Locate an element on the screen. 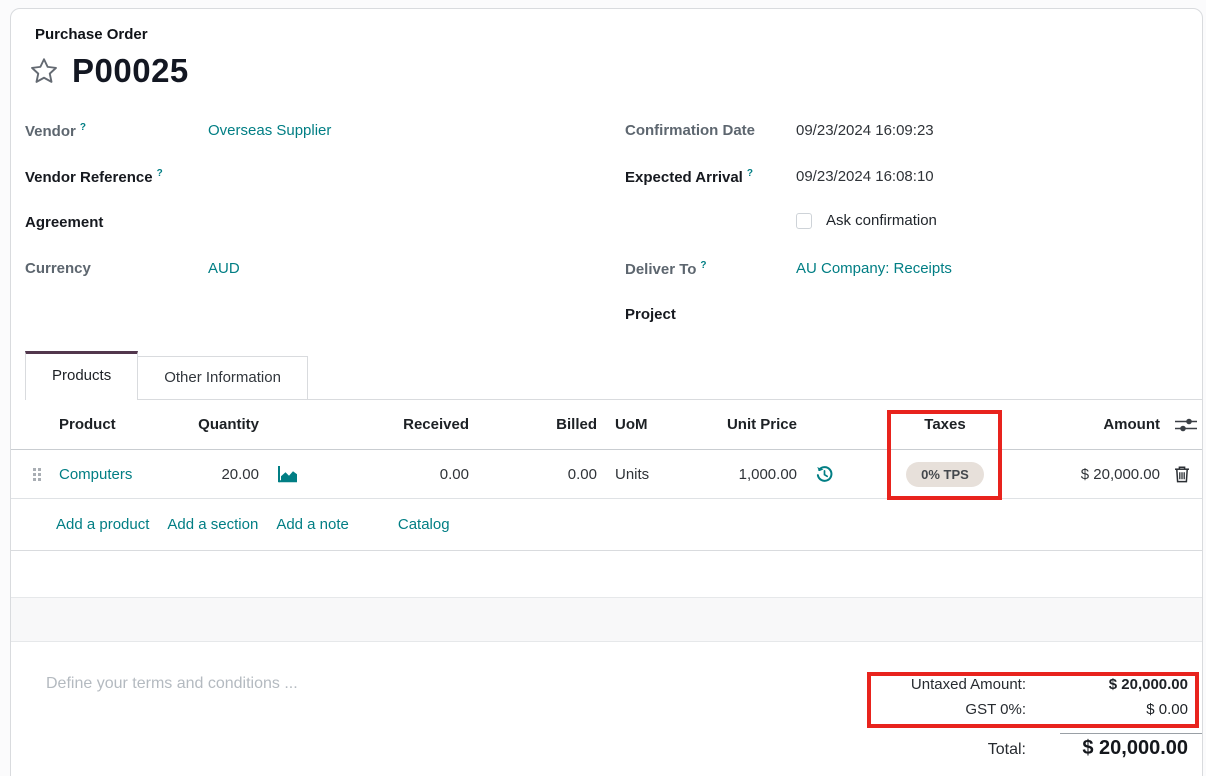 The height and width of the screenshot is (776, 1206). column-header-uom: UoM is located at coordinates (631, 424).